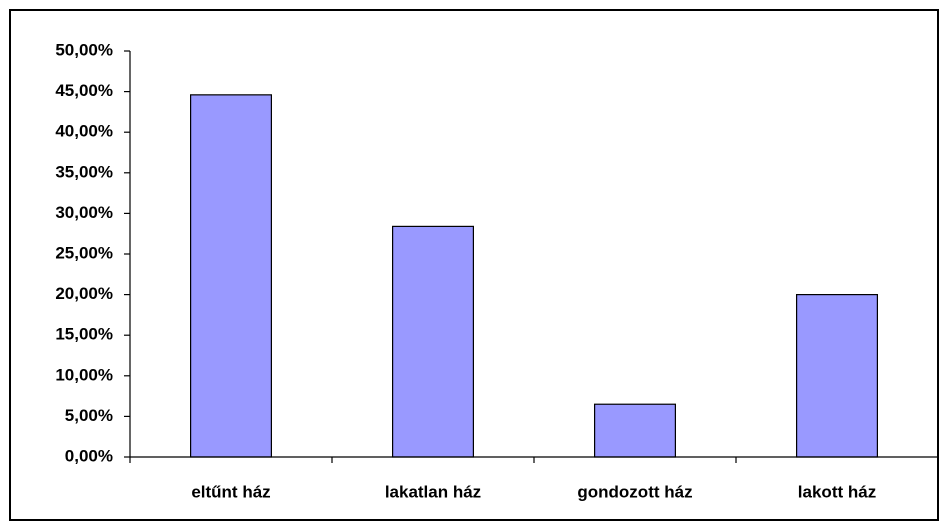 This screenshot has height=524, width=940. What do you see at coordinates (84, 49) in the screenshot?
I see `y-tick-label: 50,00%` at bounding box center [84, 49].